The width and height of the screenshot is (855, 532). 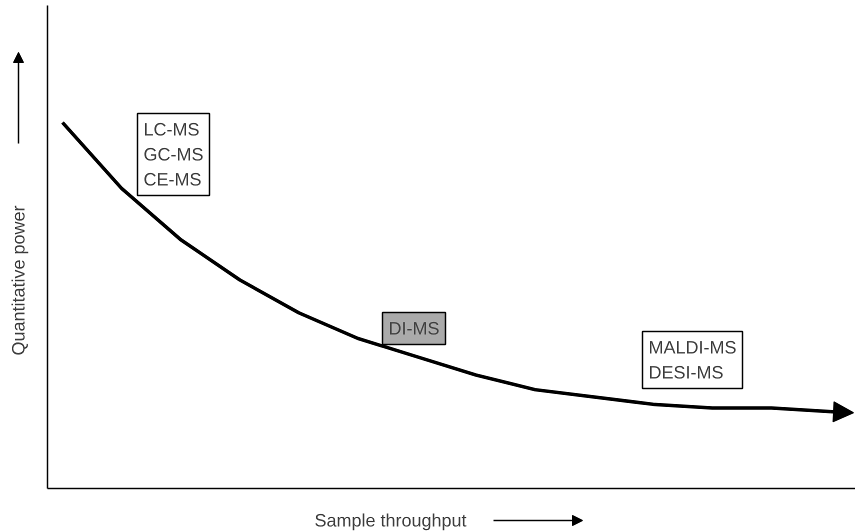 I want to click on annotation: LC-MS GC-MS CE-MS, so click(x=174, y=155).